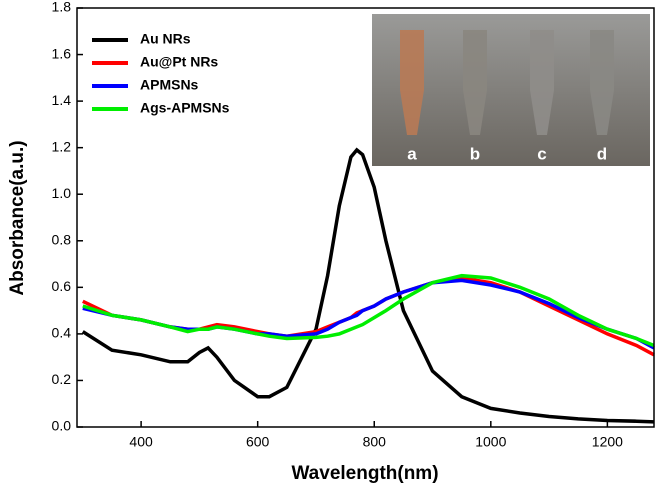 This screenshot has width=656, height=494. What do you see at coordinates (165, 39) in the screenshot?
I see `legend-label: Au NRs` at bounding box center [165, 39].